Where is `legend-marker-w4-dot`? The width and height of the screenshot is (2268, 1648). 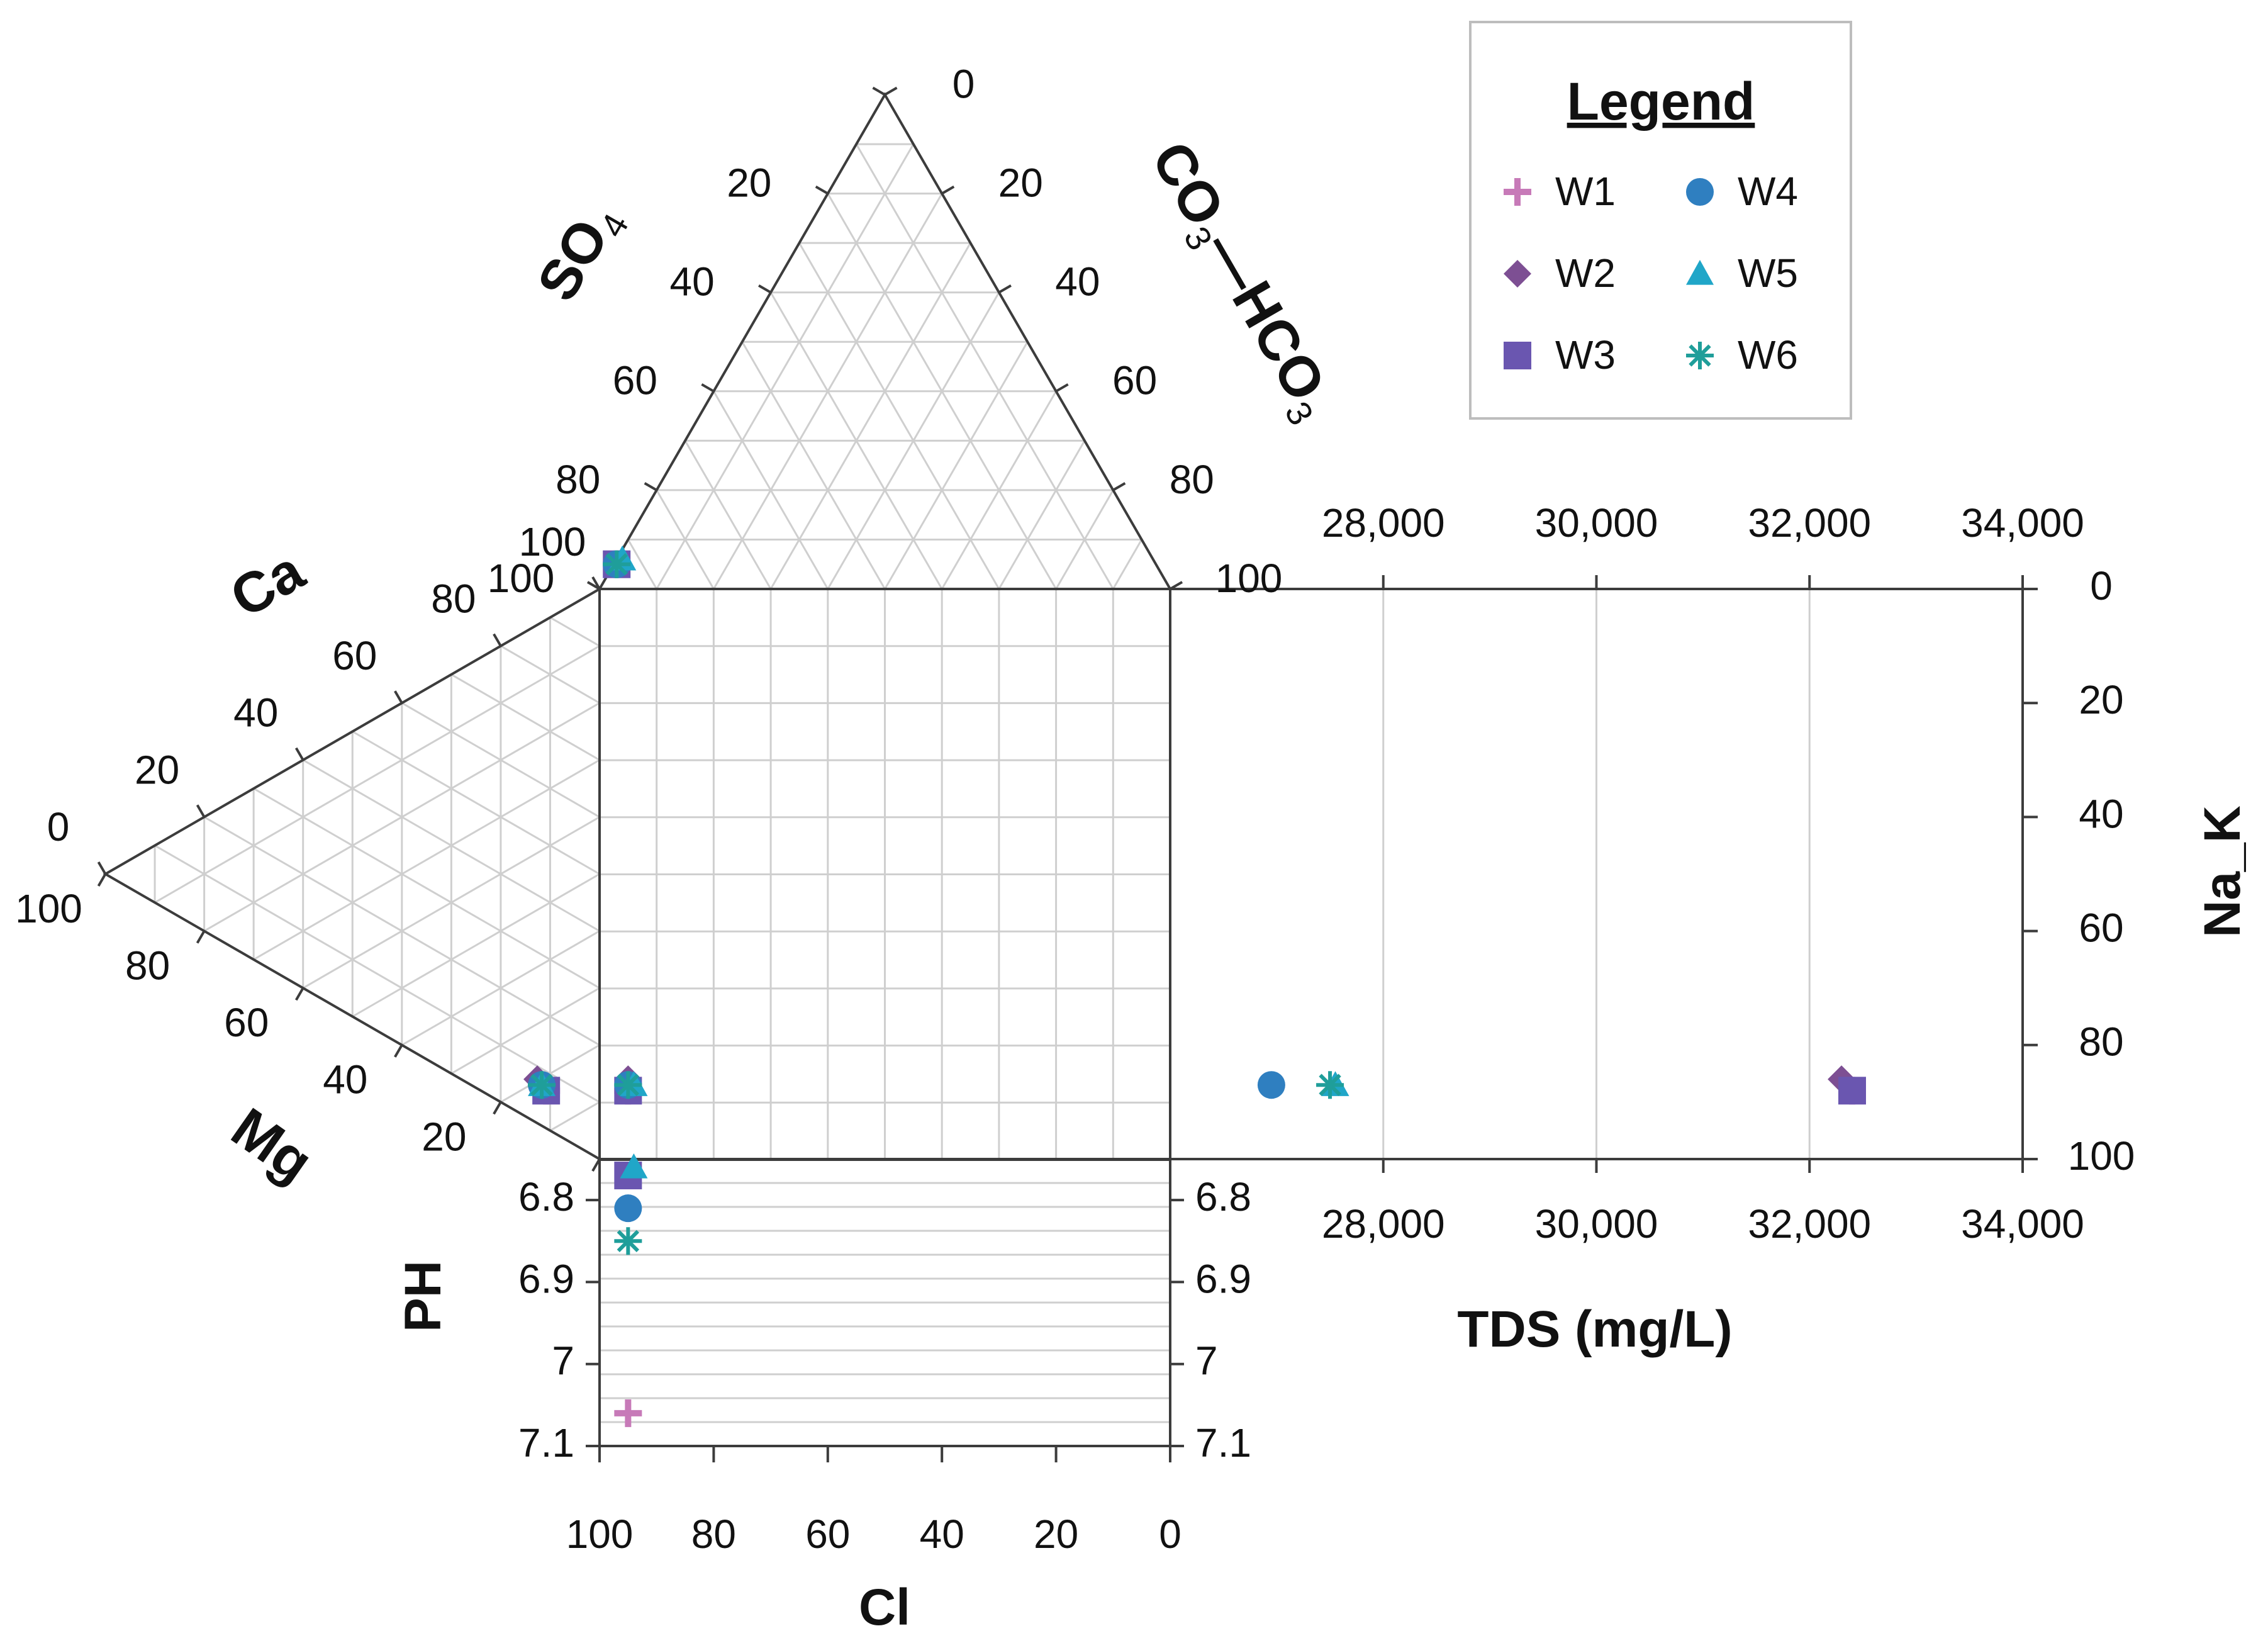 legend-marker-w4-dot is located at coordinates (1700, 192).